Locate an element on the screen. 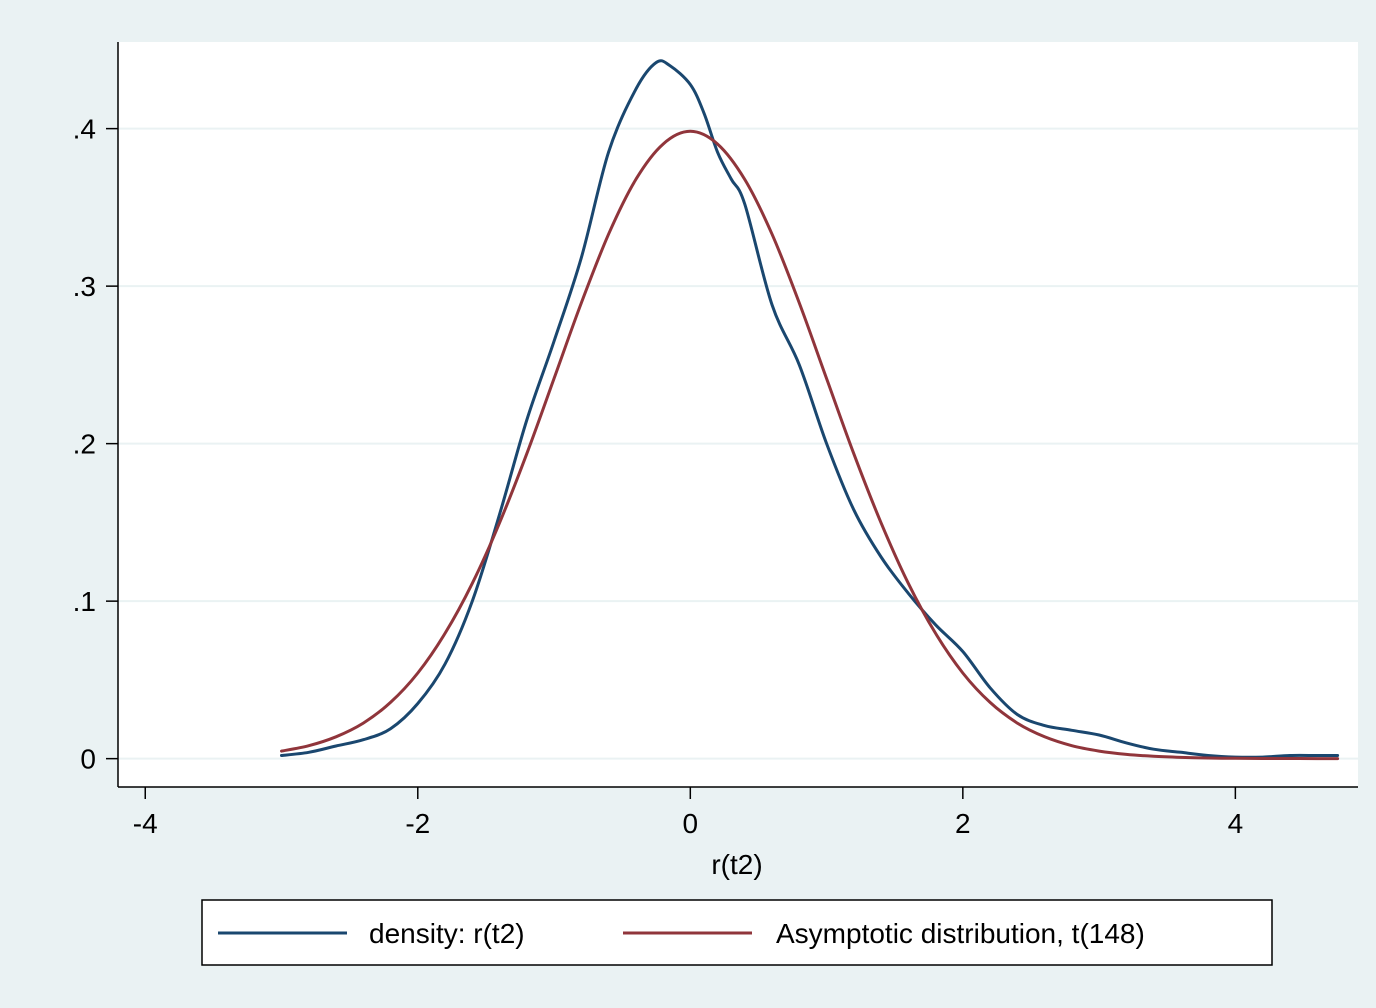  y-tick-label-3: .3 is located at coordinates (84, 286).